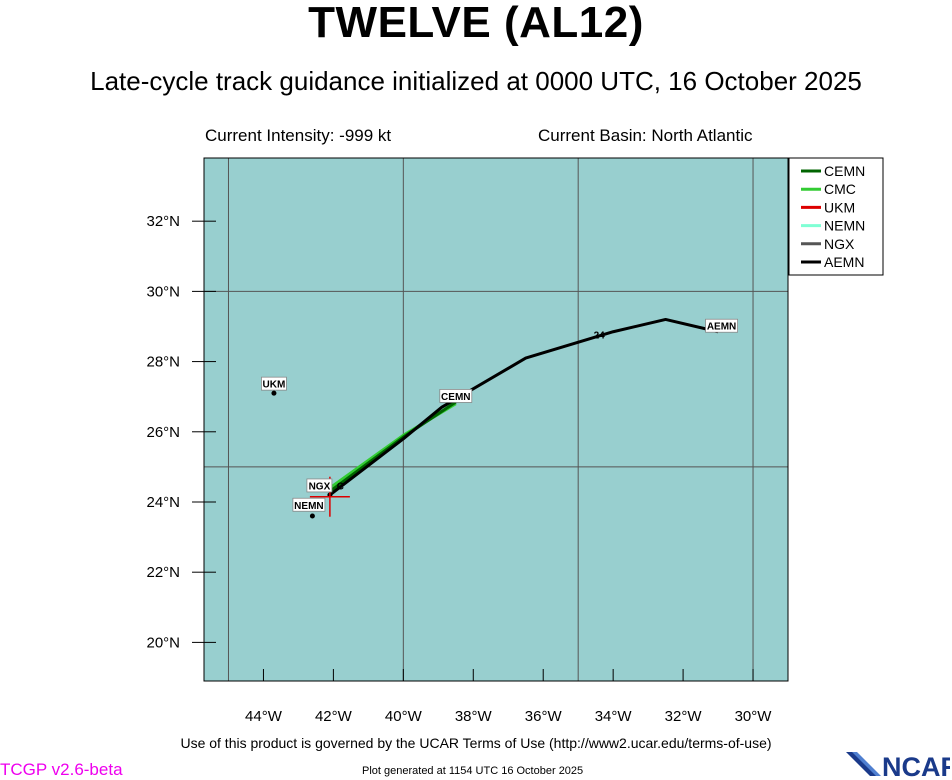  What do you see at coordinates (163, 291) in the screenshot?
I see `y-tick-label: 30°N` at bounding box center [163, 291].